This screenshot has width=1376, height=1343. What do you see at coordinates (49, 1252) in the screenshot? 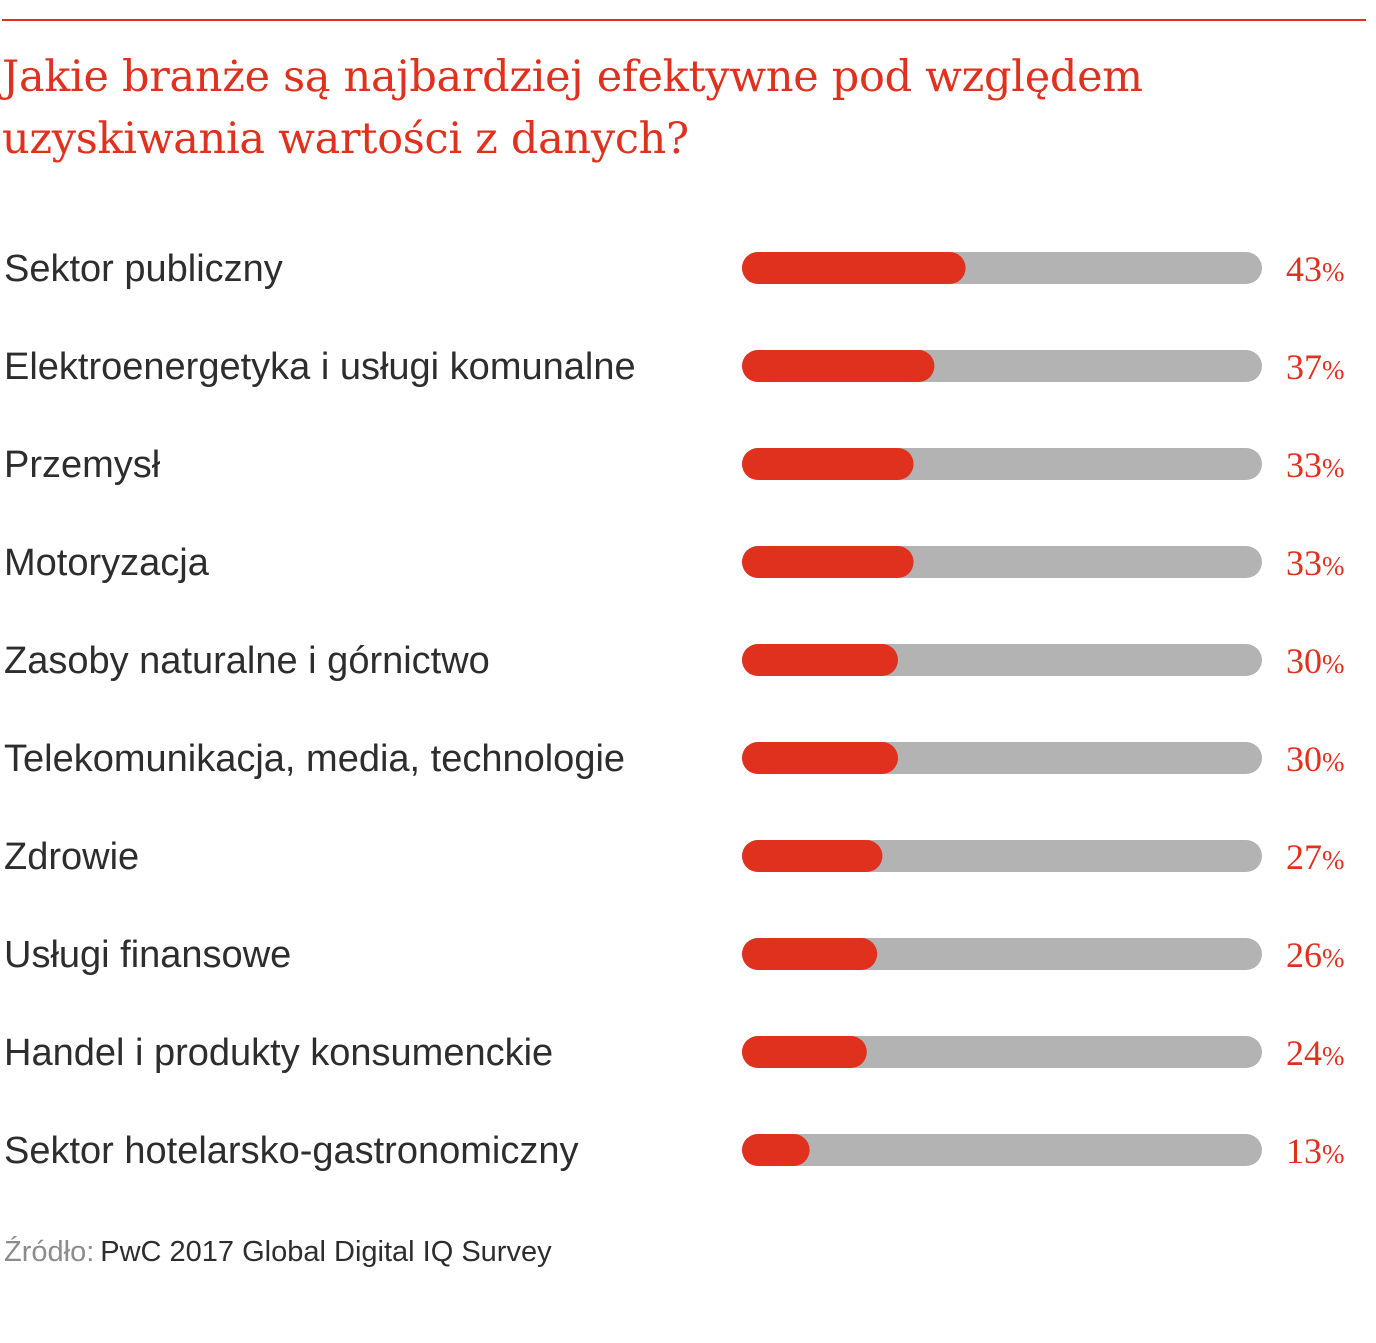
I see `source-prefix: Źródło:` at bounding box center [49, 1252].